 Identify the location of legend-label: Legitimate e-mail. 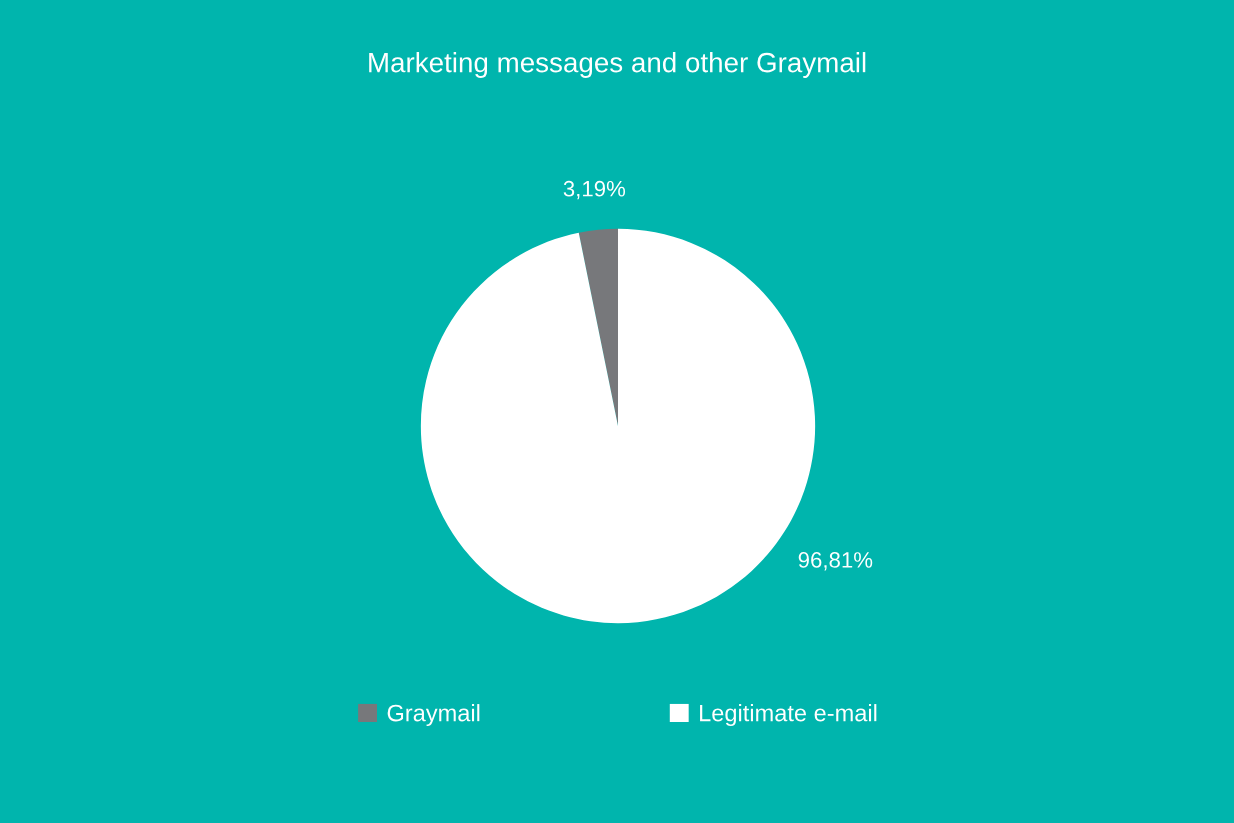
(788, 715).